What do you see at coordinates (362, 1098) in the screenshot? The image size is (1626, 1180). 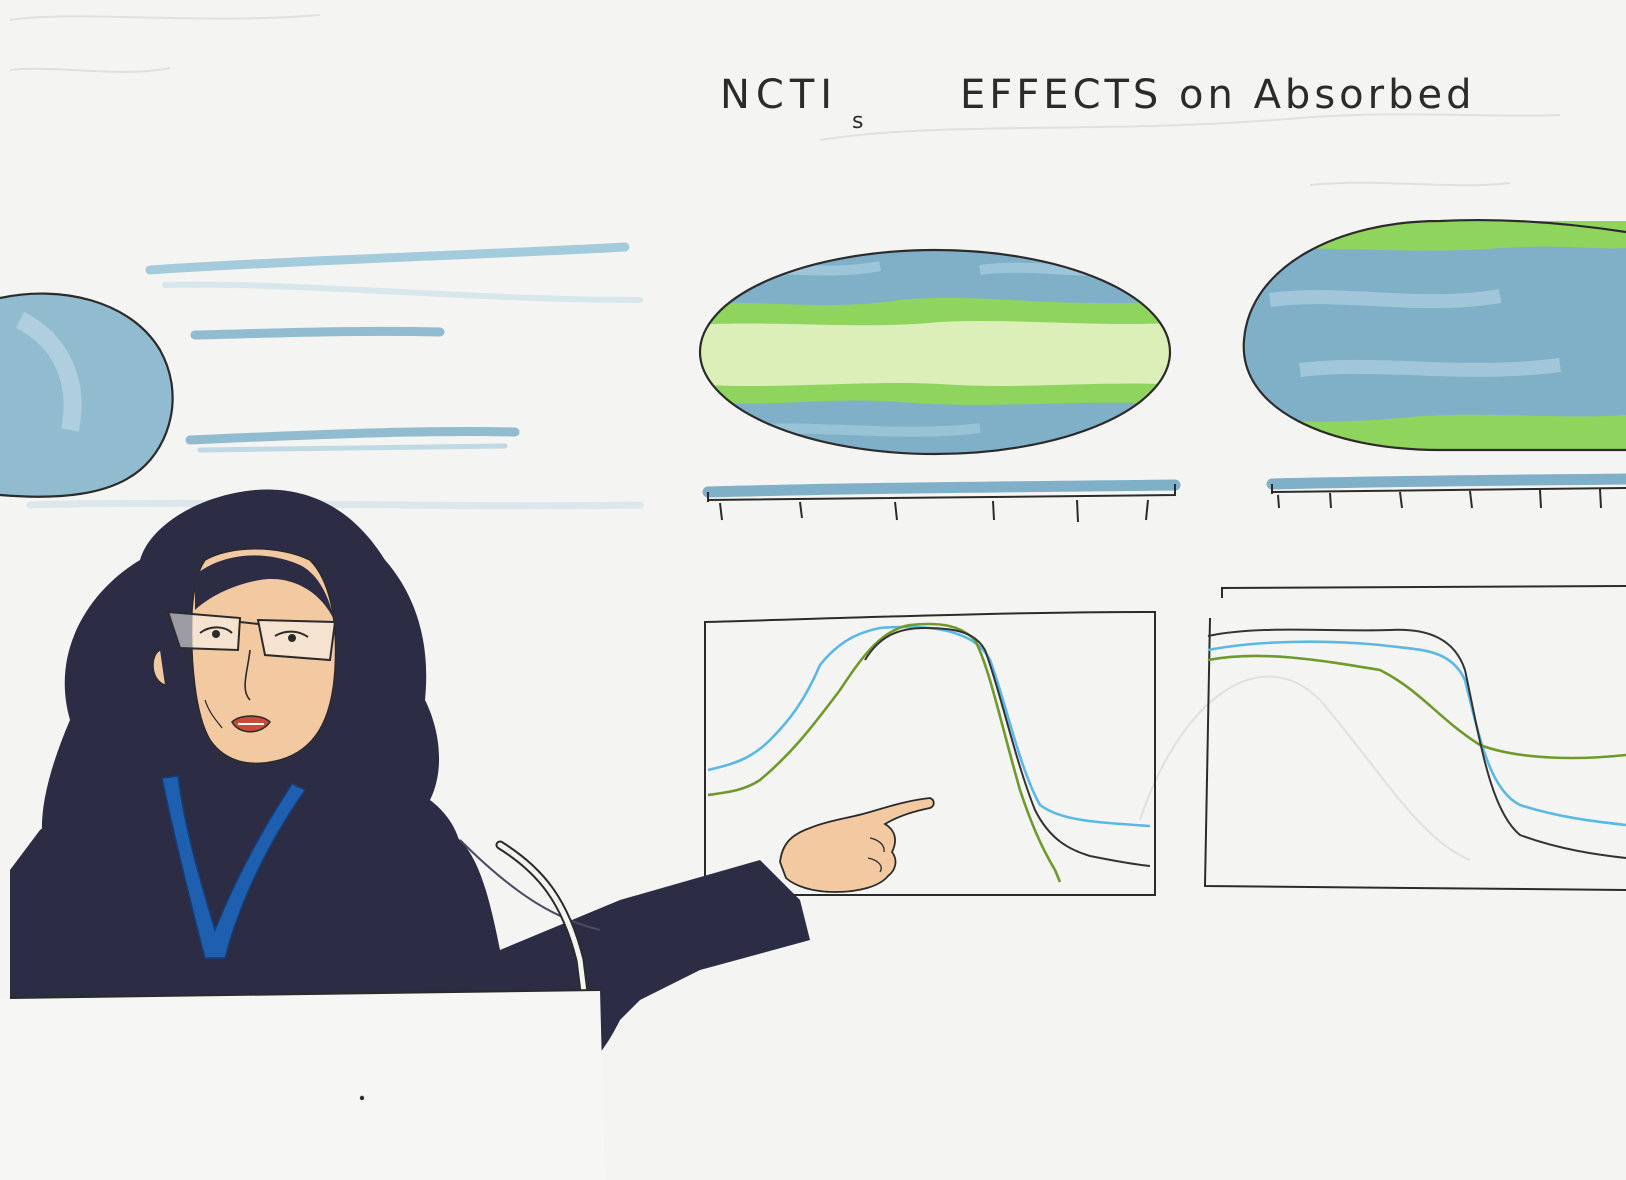 I see `ink-dot` at bounding box center [362, 1098].